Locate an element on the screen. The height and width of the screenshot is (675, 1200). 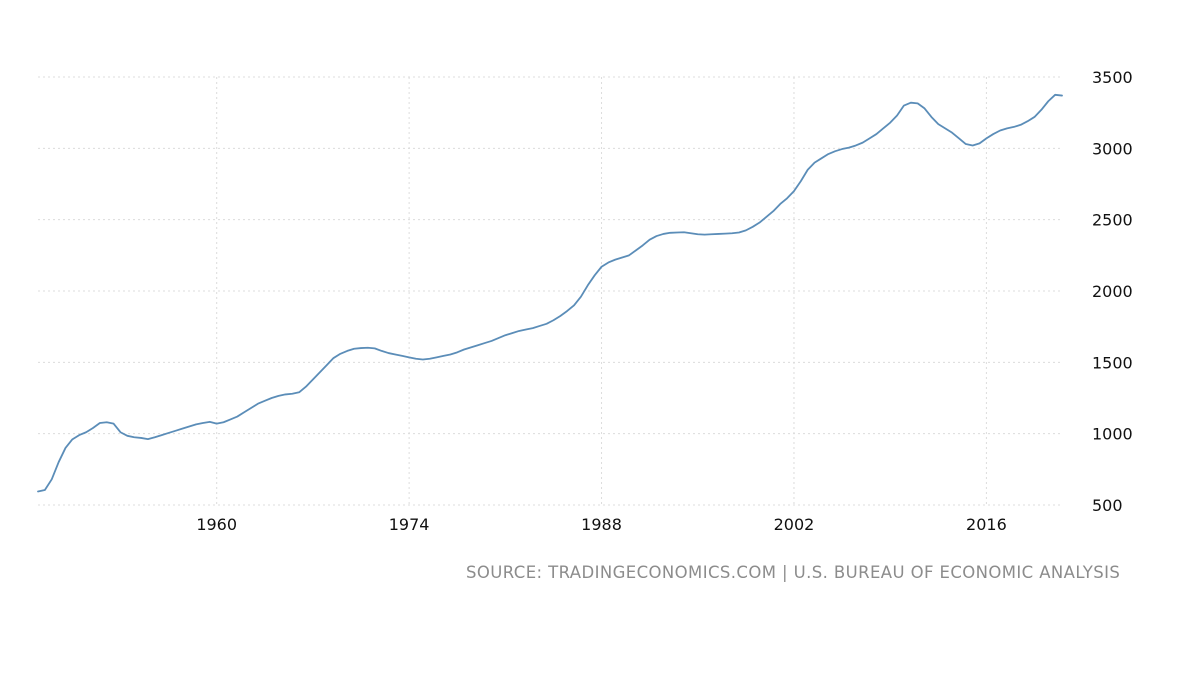
x-tick-label: 2002 is located at coordinates (794, 524).